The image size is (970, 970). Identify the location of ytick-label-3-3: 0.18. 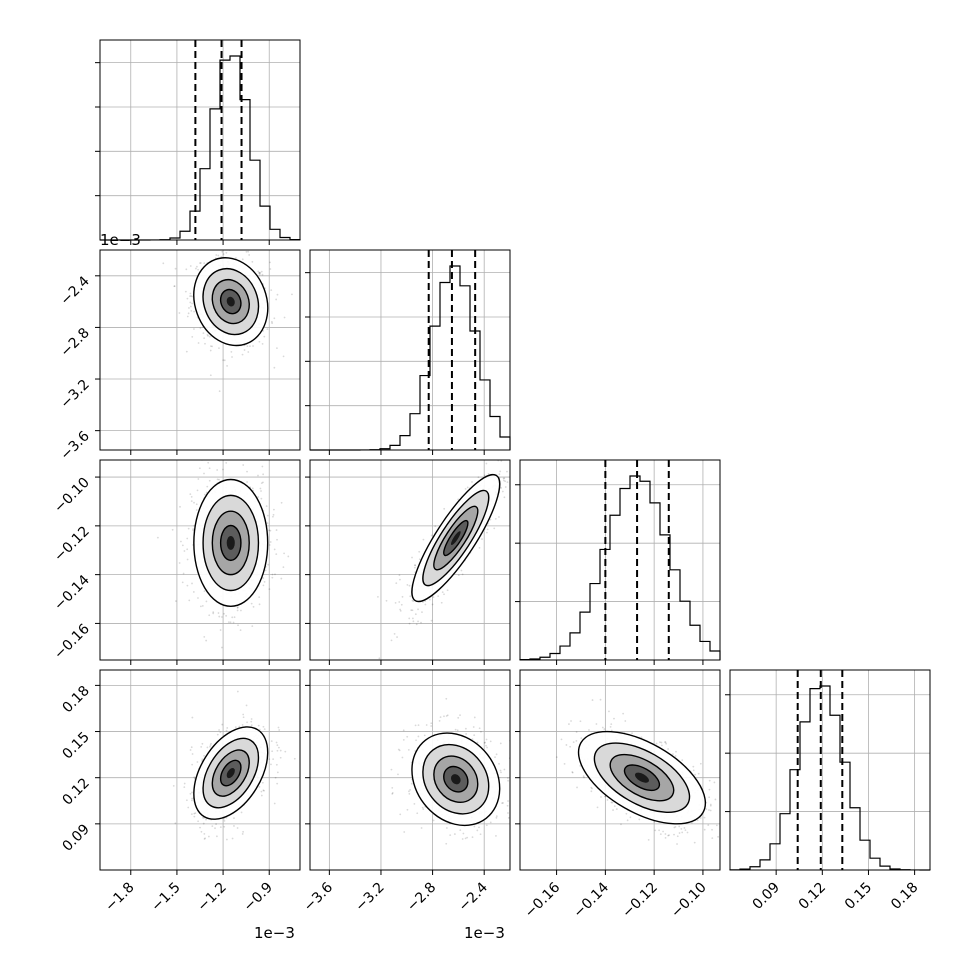
(75, 699).